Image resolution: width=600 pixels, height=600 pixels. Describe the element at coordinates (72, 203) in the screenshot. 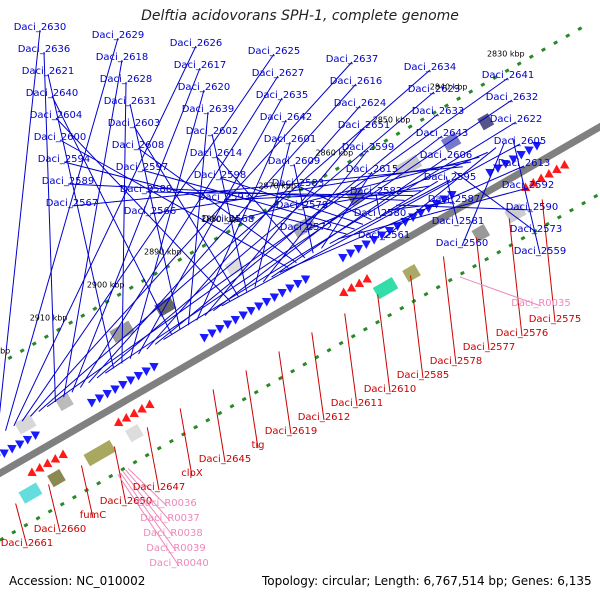

I see `gene-label: Daci_2567` at that location.